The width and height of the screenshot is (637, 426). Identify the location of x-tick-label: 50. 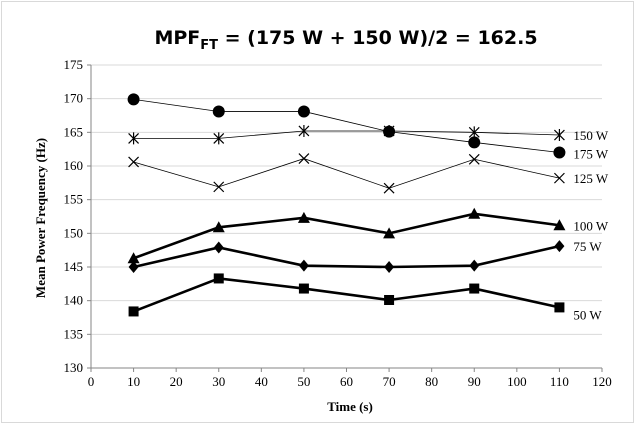
(303, 381).